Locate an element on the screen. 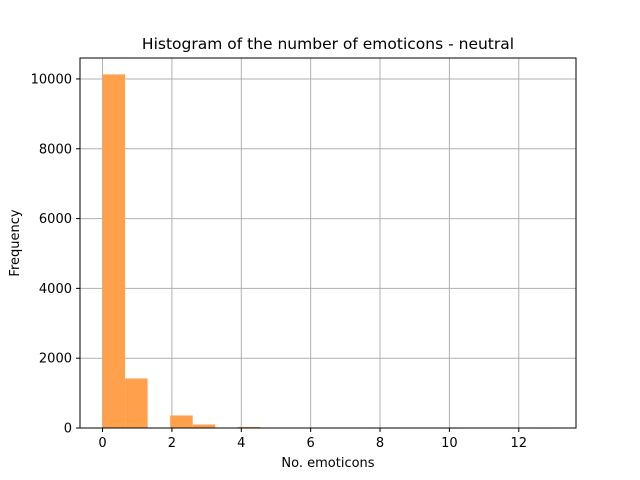 This screenshot has width=640, height=480. y-tick-label: 8000 is located at coordinates (55, 149).